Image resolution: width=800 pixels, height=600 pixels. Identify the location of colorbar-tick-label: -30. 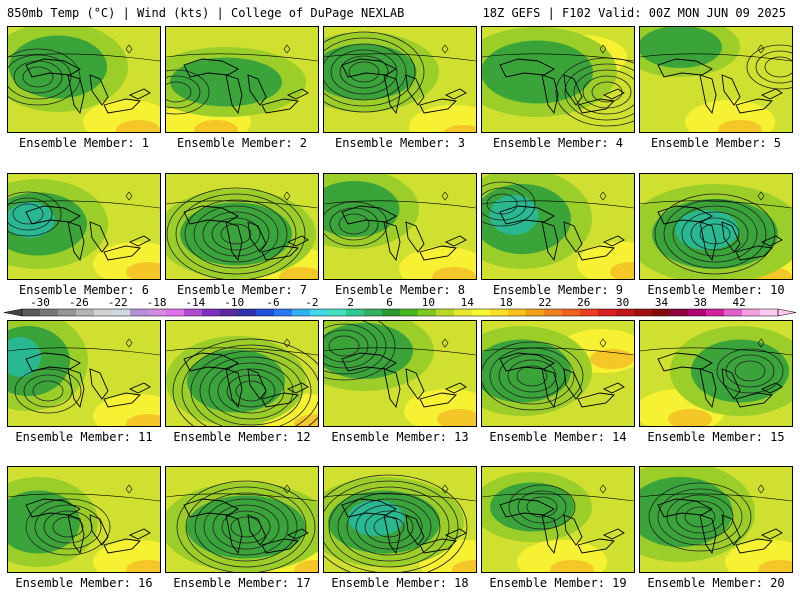
(40, 302).